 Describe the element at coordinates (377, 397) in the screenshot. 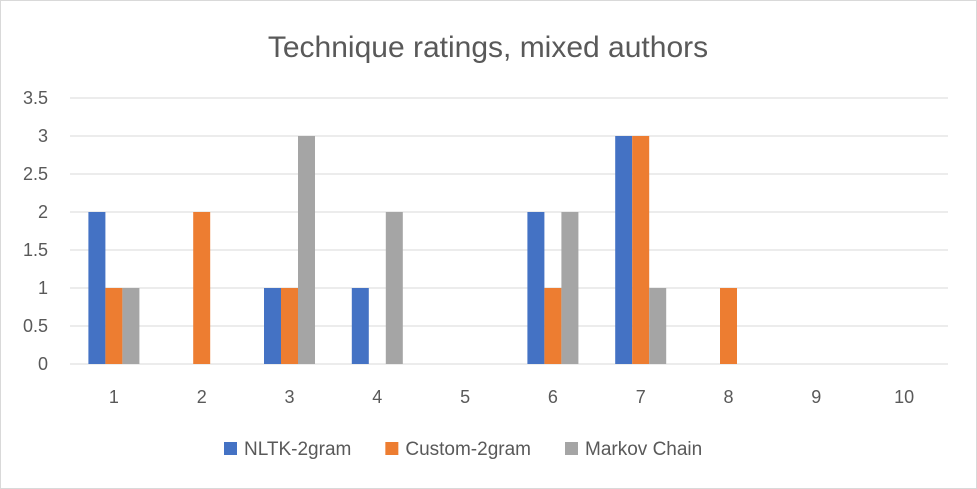

I see `x-tick-label: 4` at that location.